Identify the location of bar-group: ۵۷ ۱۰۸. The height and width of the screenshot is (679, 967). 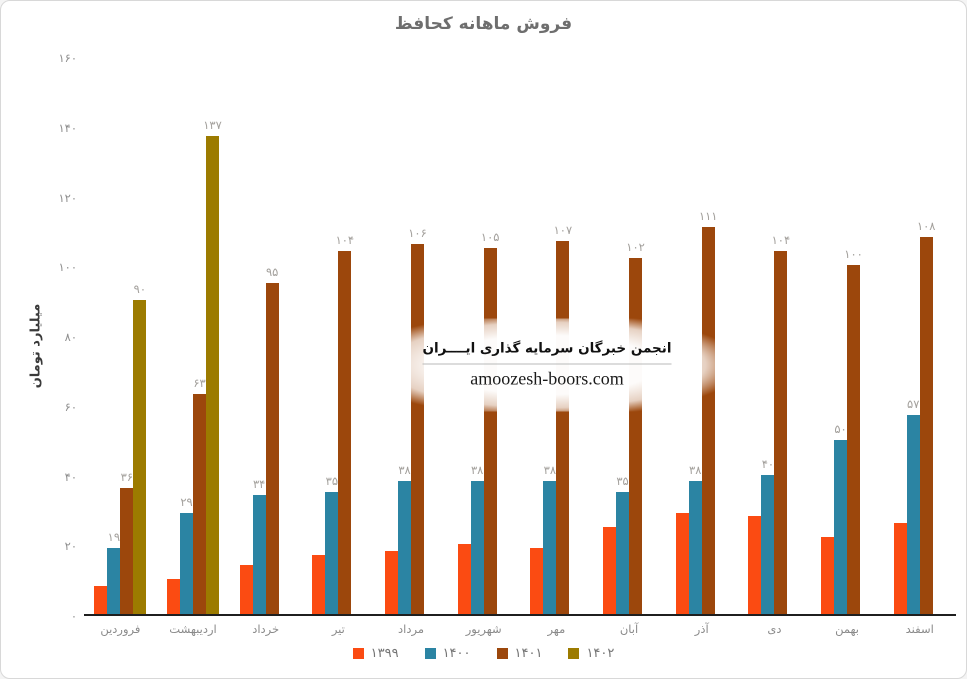
(919, 336).